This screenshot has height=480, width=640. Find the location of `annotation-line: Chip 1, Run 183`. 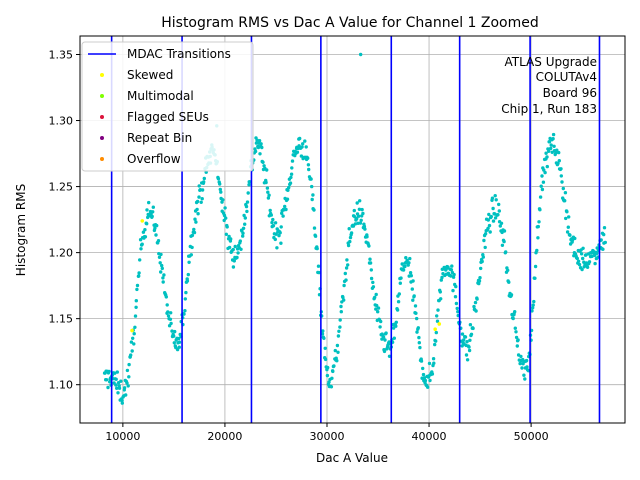

annotation-line: Chip 1, Run 183 is located at coordinates (549, 109).